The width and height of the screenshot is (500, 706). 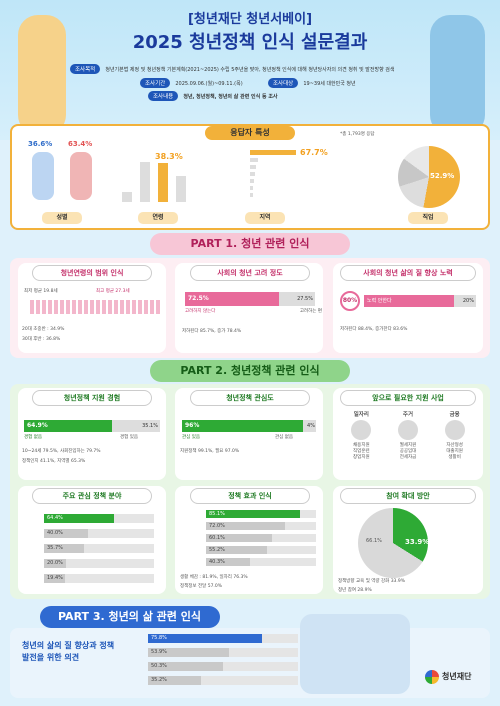 I want to click on part3-illustration, so click(x=355, y=654).